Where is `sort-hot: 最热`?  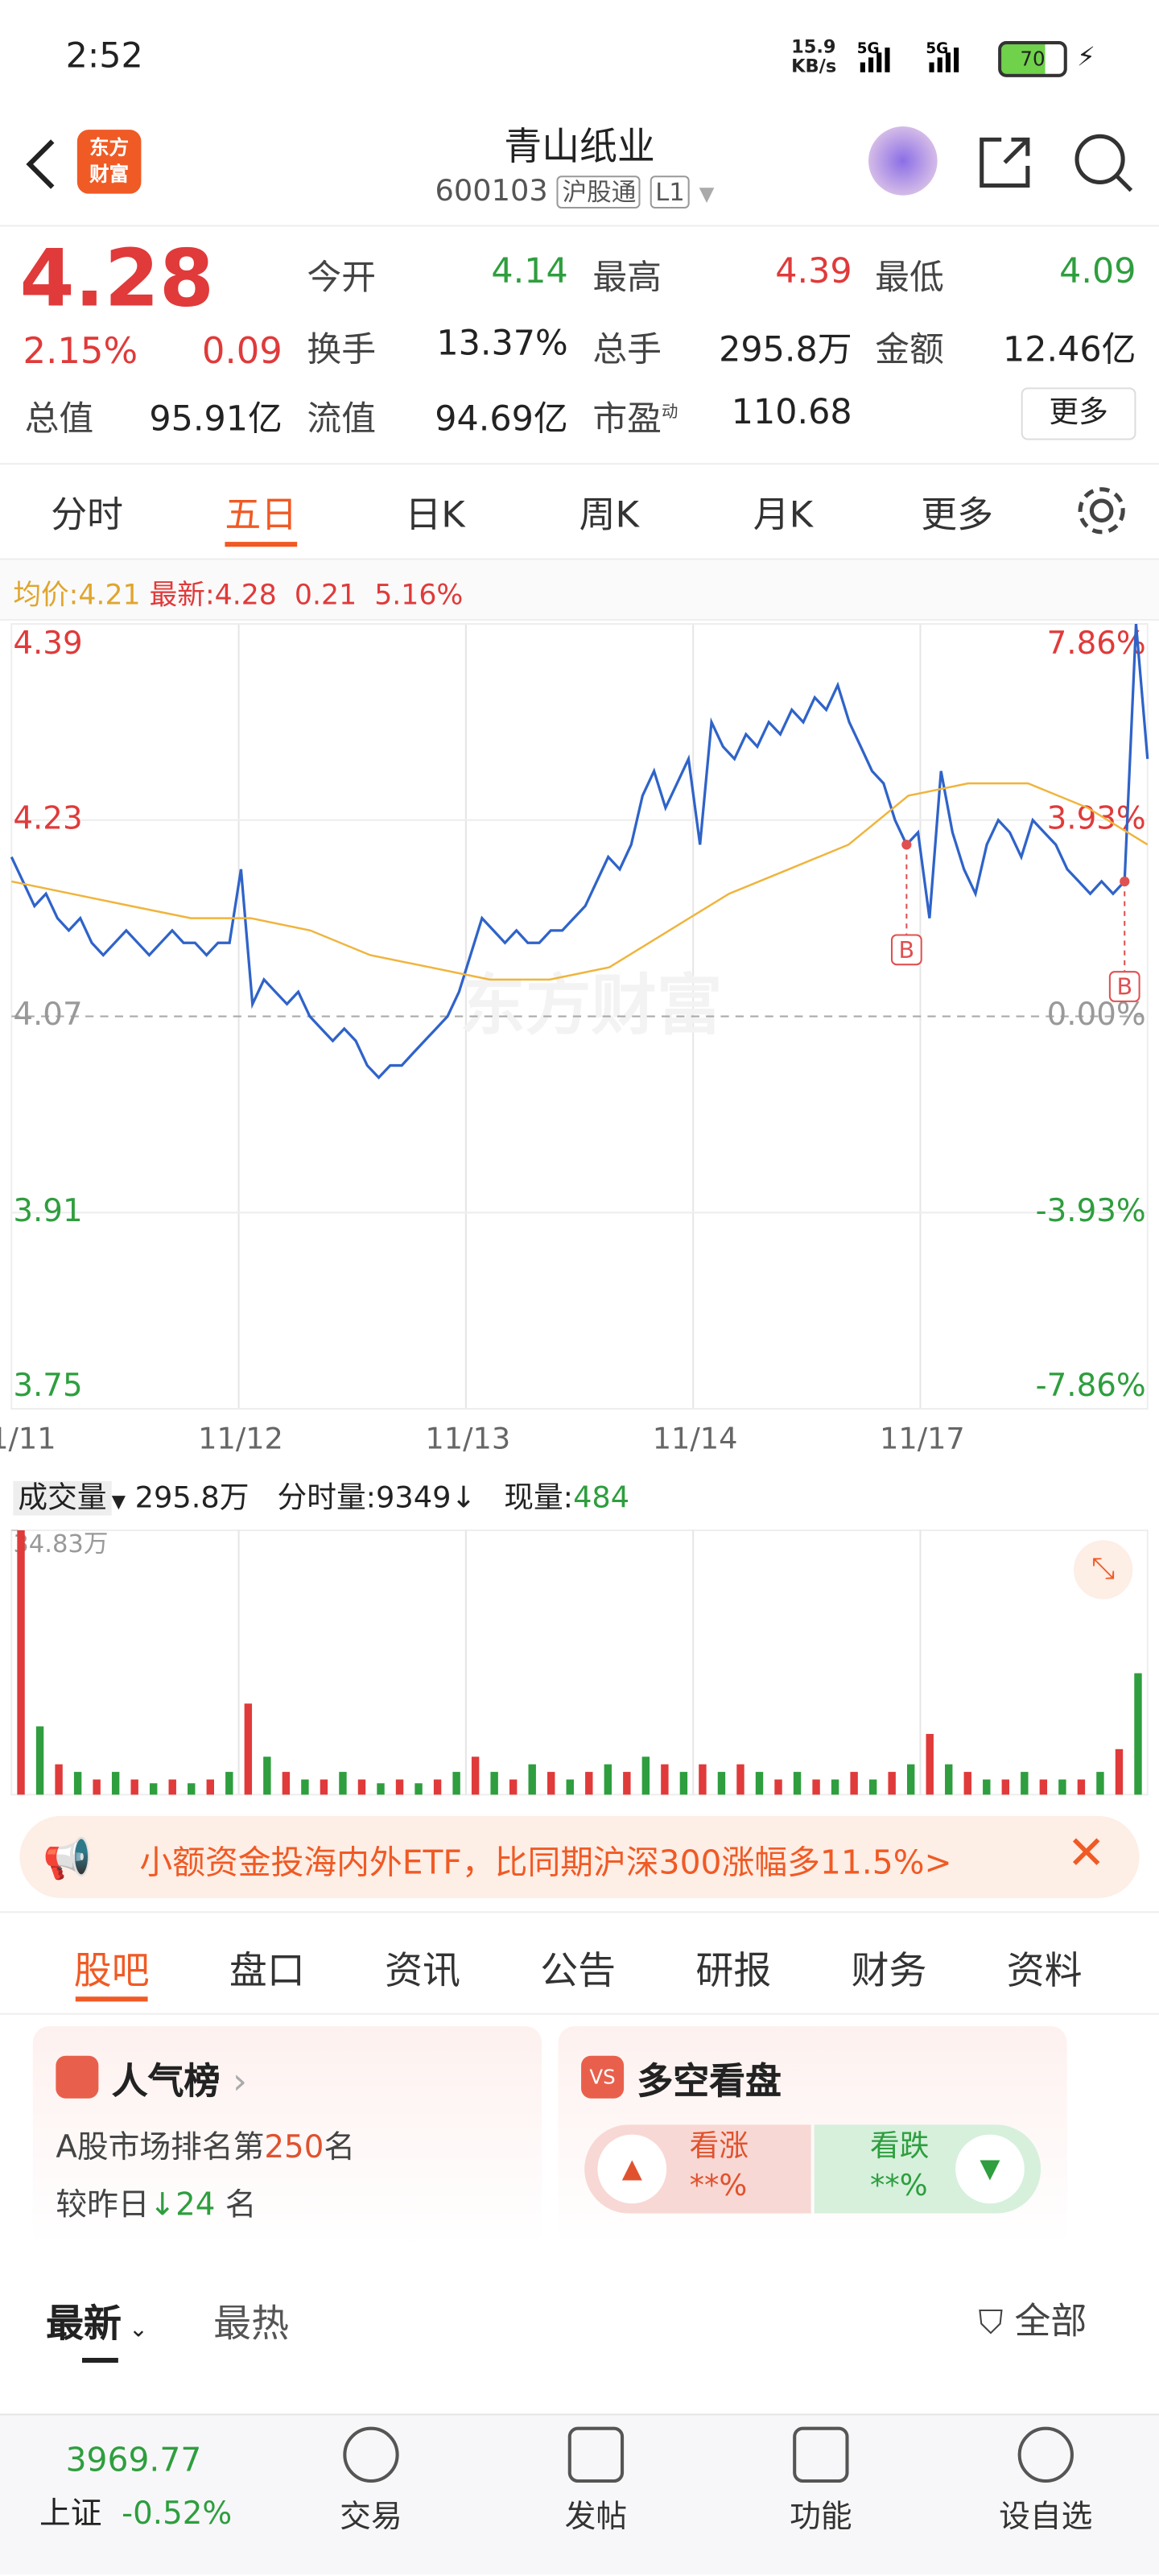 sort-hot: 最热 is located at coordinates (251, 2325).